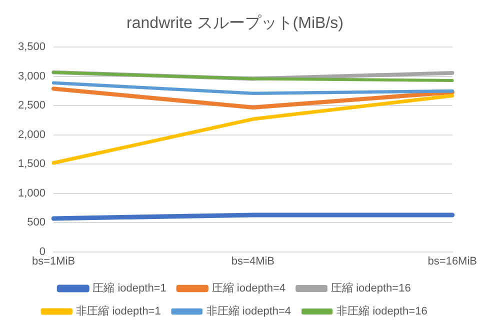  Describe the element at coordinates (36, 222) in the screenshot. I see `y-tick-label: 500` at that location.